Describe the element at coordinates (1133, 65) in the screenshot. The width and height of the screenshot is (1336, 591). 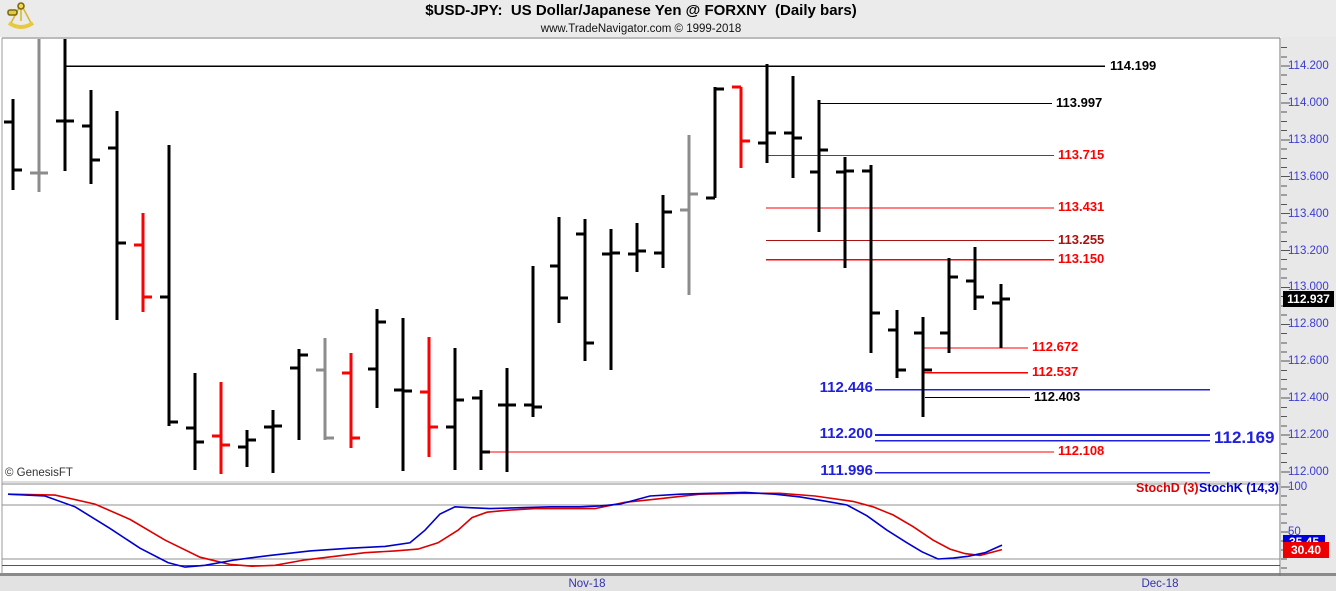
I see `level-label-114.199: 114.199` at that location.